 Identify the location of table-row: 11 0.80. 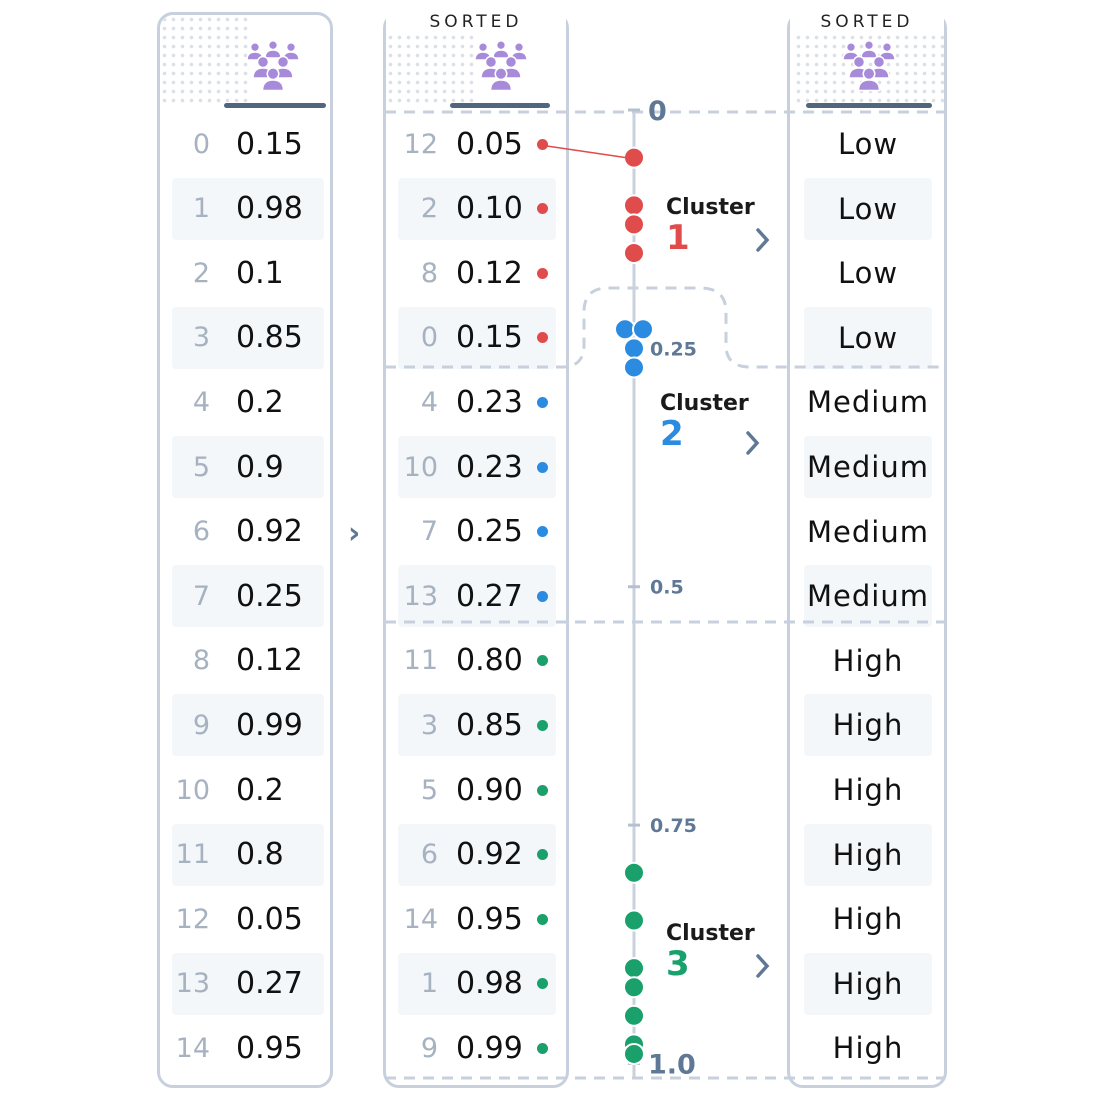
(477, 661).